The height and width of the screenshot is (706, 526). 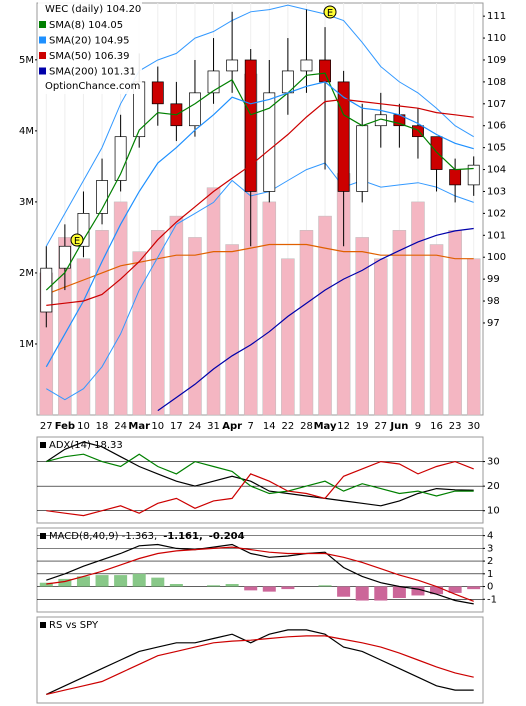 I want to click on x-tick-label: 7, so click(x=251, y=426).